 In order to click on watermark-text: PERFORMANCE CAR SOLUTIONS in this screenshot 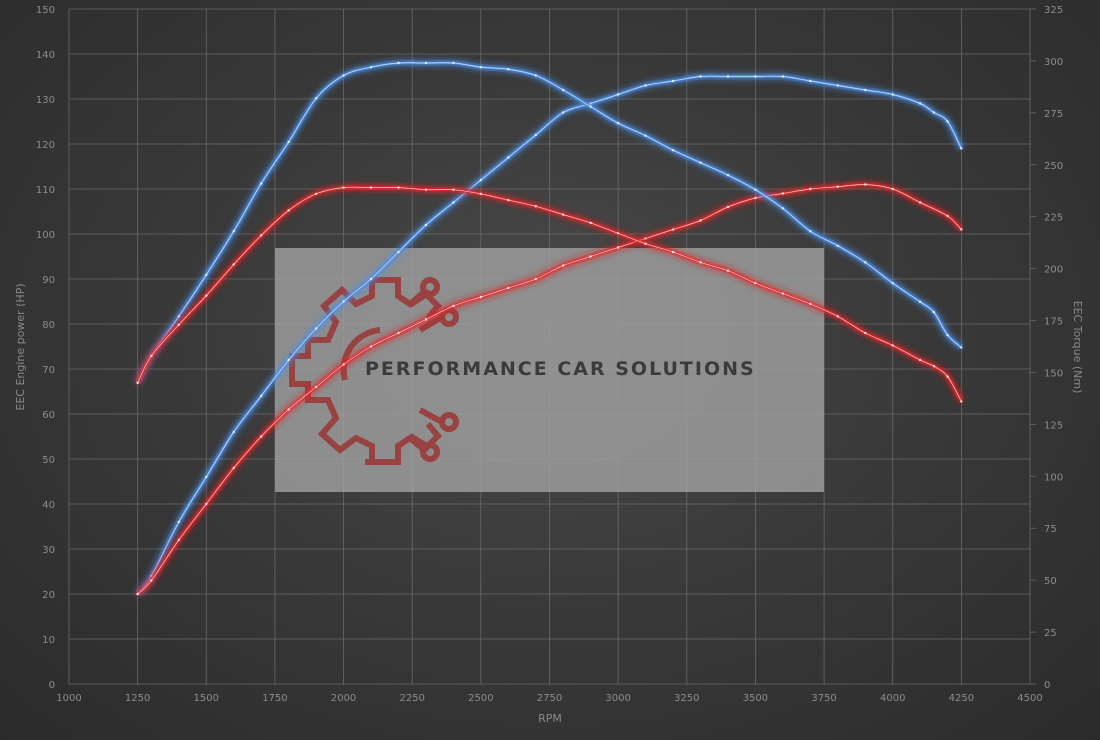, I will do `click(560, 369)`.